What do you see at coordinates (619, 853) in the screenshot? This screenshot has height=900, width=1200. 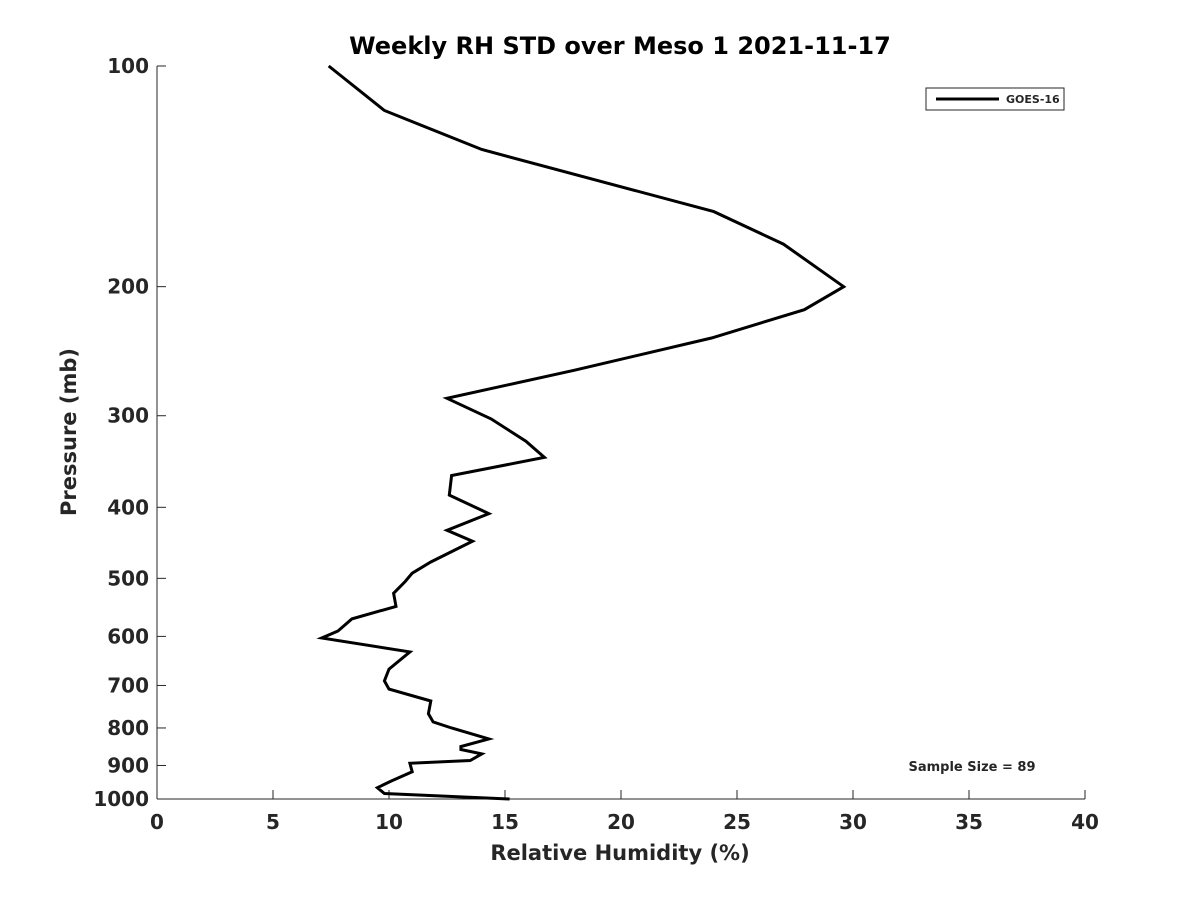 I see `x-axis-label: Relative Humidity (%)` at bounding box center [619, 853].